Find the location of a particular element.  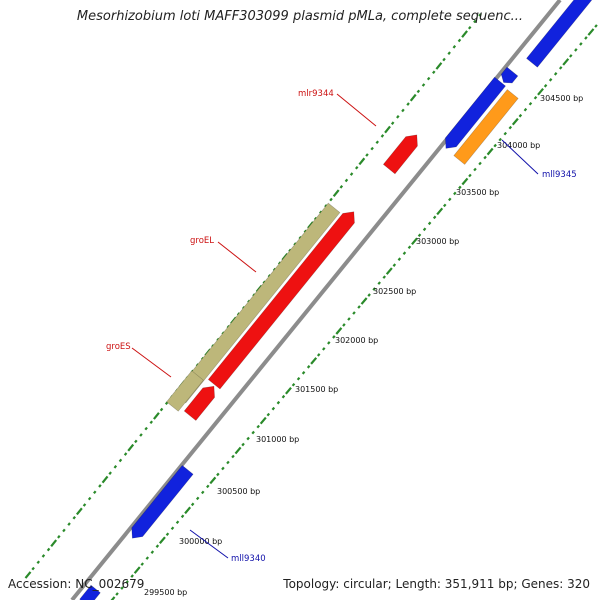

coordinate-label: 302500 bp is located at coordinates (394, 291).